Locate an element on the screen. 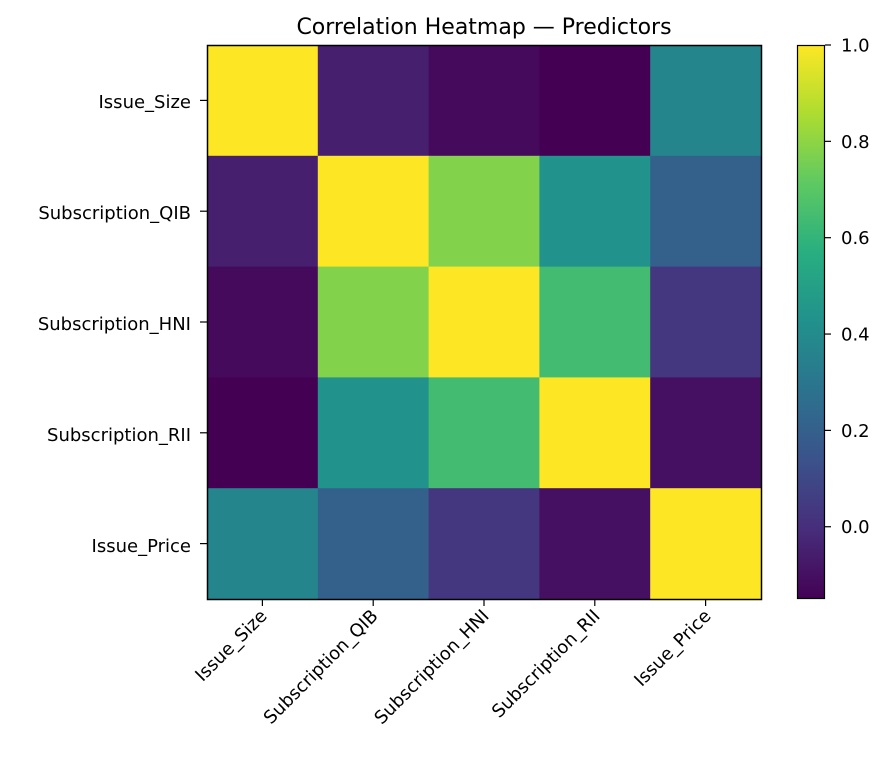 The width and height of the screenshot is (888, 770). y-tick-label-issue-price: Issue_Price is located at coordinates (141, 546).